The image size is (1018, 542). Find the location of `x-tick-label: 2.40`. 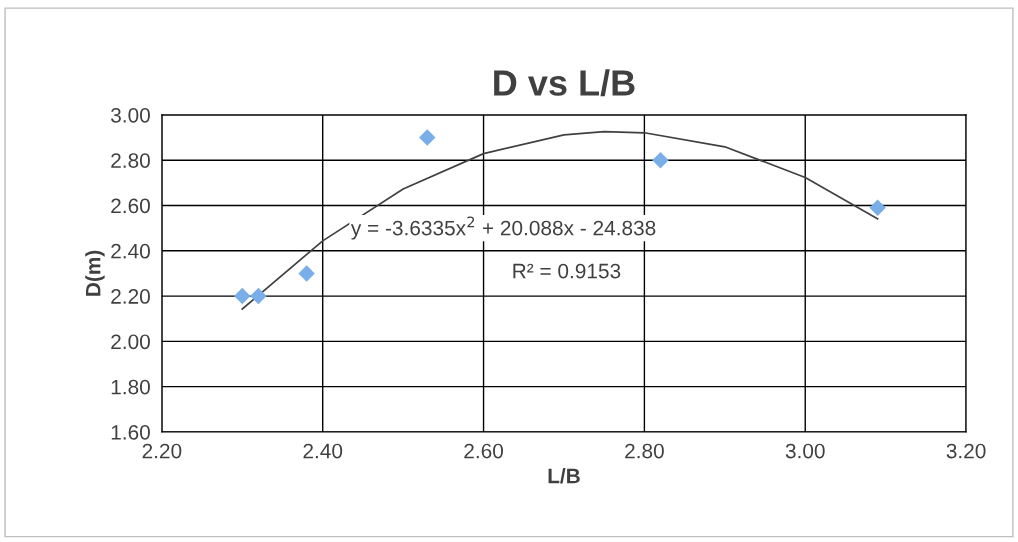

x-tick-label: 2.40 is located at coordinates (323, 451).